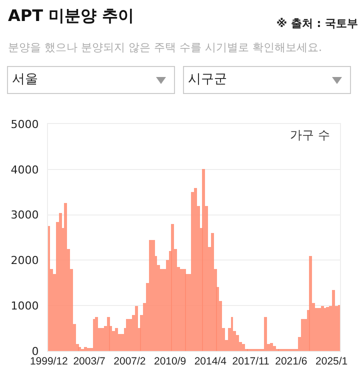  What do you see at coordinates (291, 362) in the screenshot?
I see `x-tick-label: 2021/6` at bounding box center [291, 362].